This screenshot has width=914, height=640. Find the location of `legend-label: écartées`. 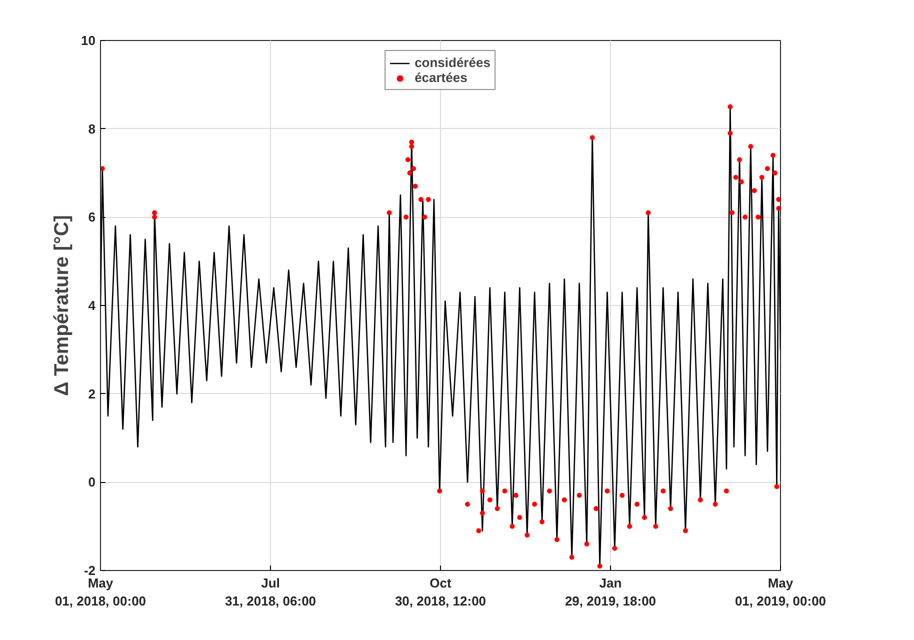

legend-label: écartées is located at coordinates (441, 77).